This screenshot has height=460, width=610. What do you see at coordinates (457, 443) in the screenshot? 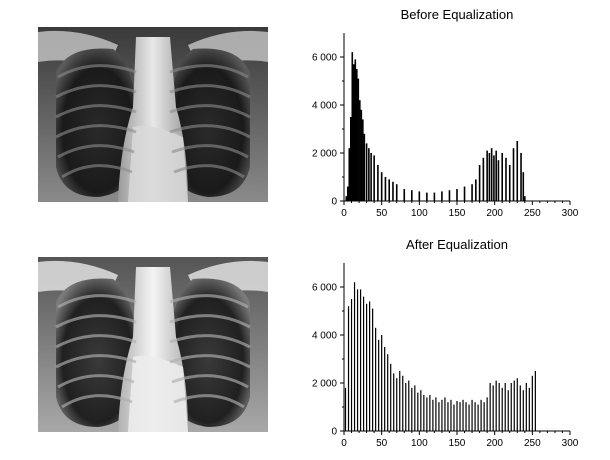
I see `x-tick-label-after: 150` at bounding box center [457, 443].